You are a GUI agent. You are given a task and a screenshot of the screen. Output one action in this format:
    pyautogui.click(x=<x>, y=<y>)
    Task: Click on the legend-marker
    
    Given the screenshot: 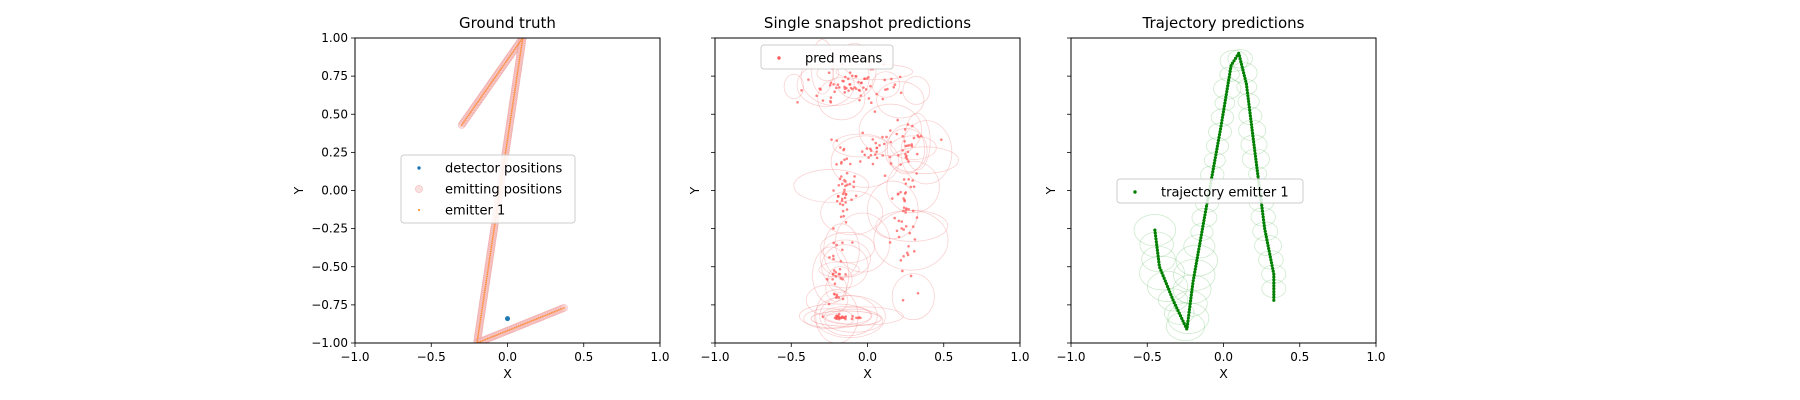 What is the action you would take?
    pyautogui.click(x=1135, y=192)
    